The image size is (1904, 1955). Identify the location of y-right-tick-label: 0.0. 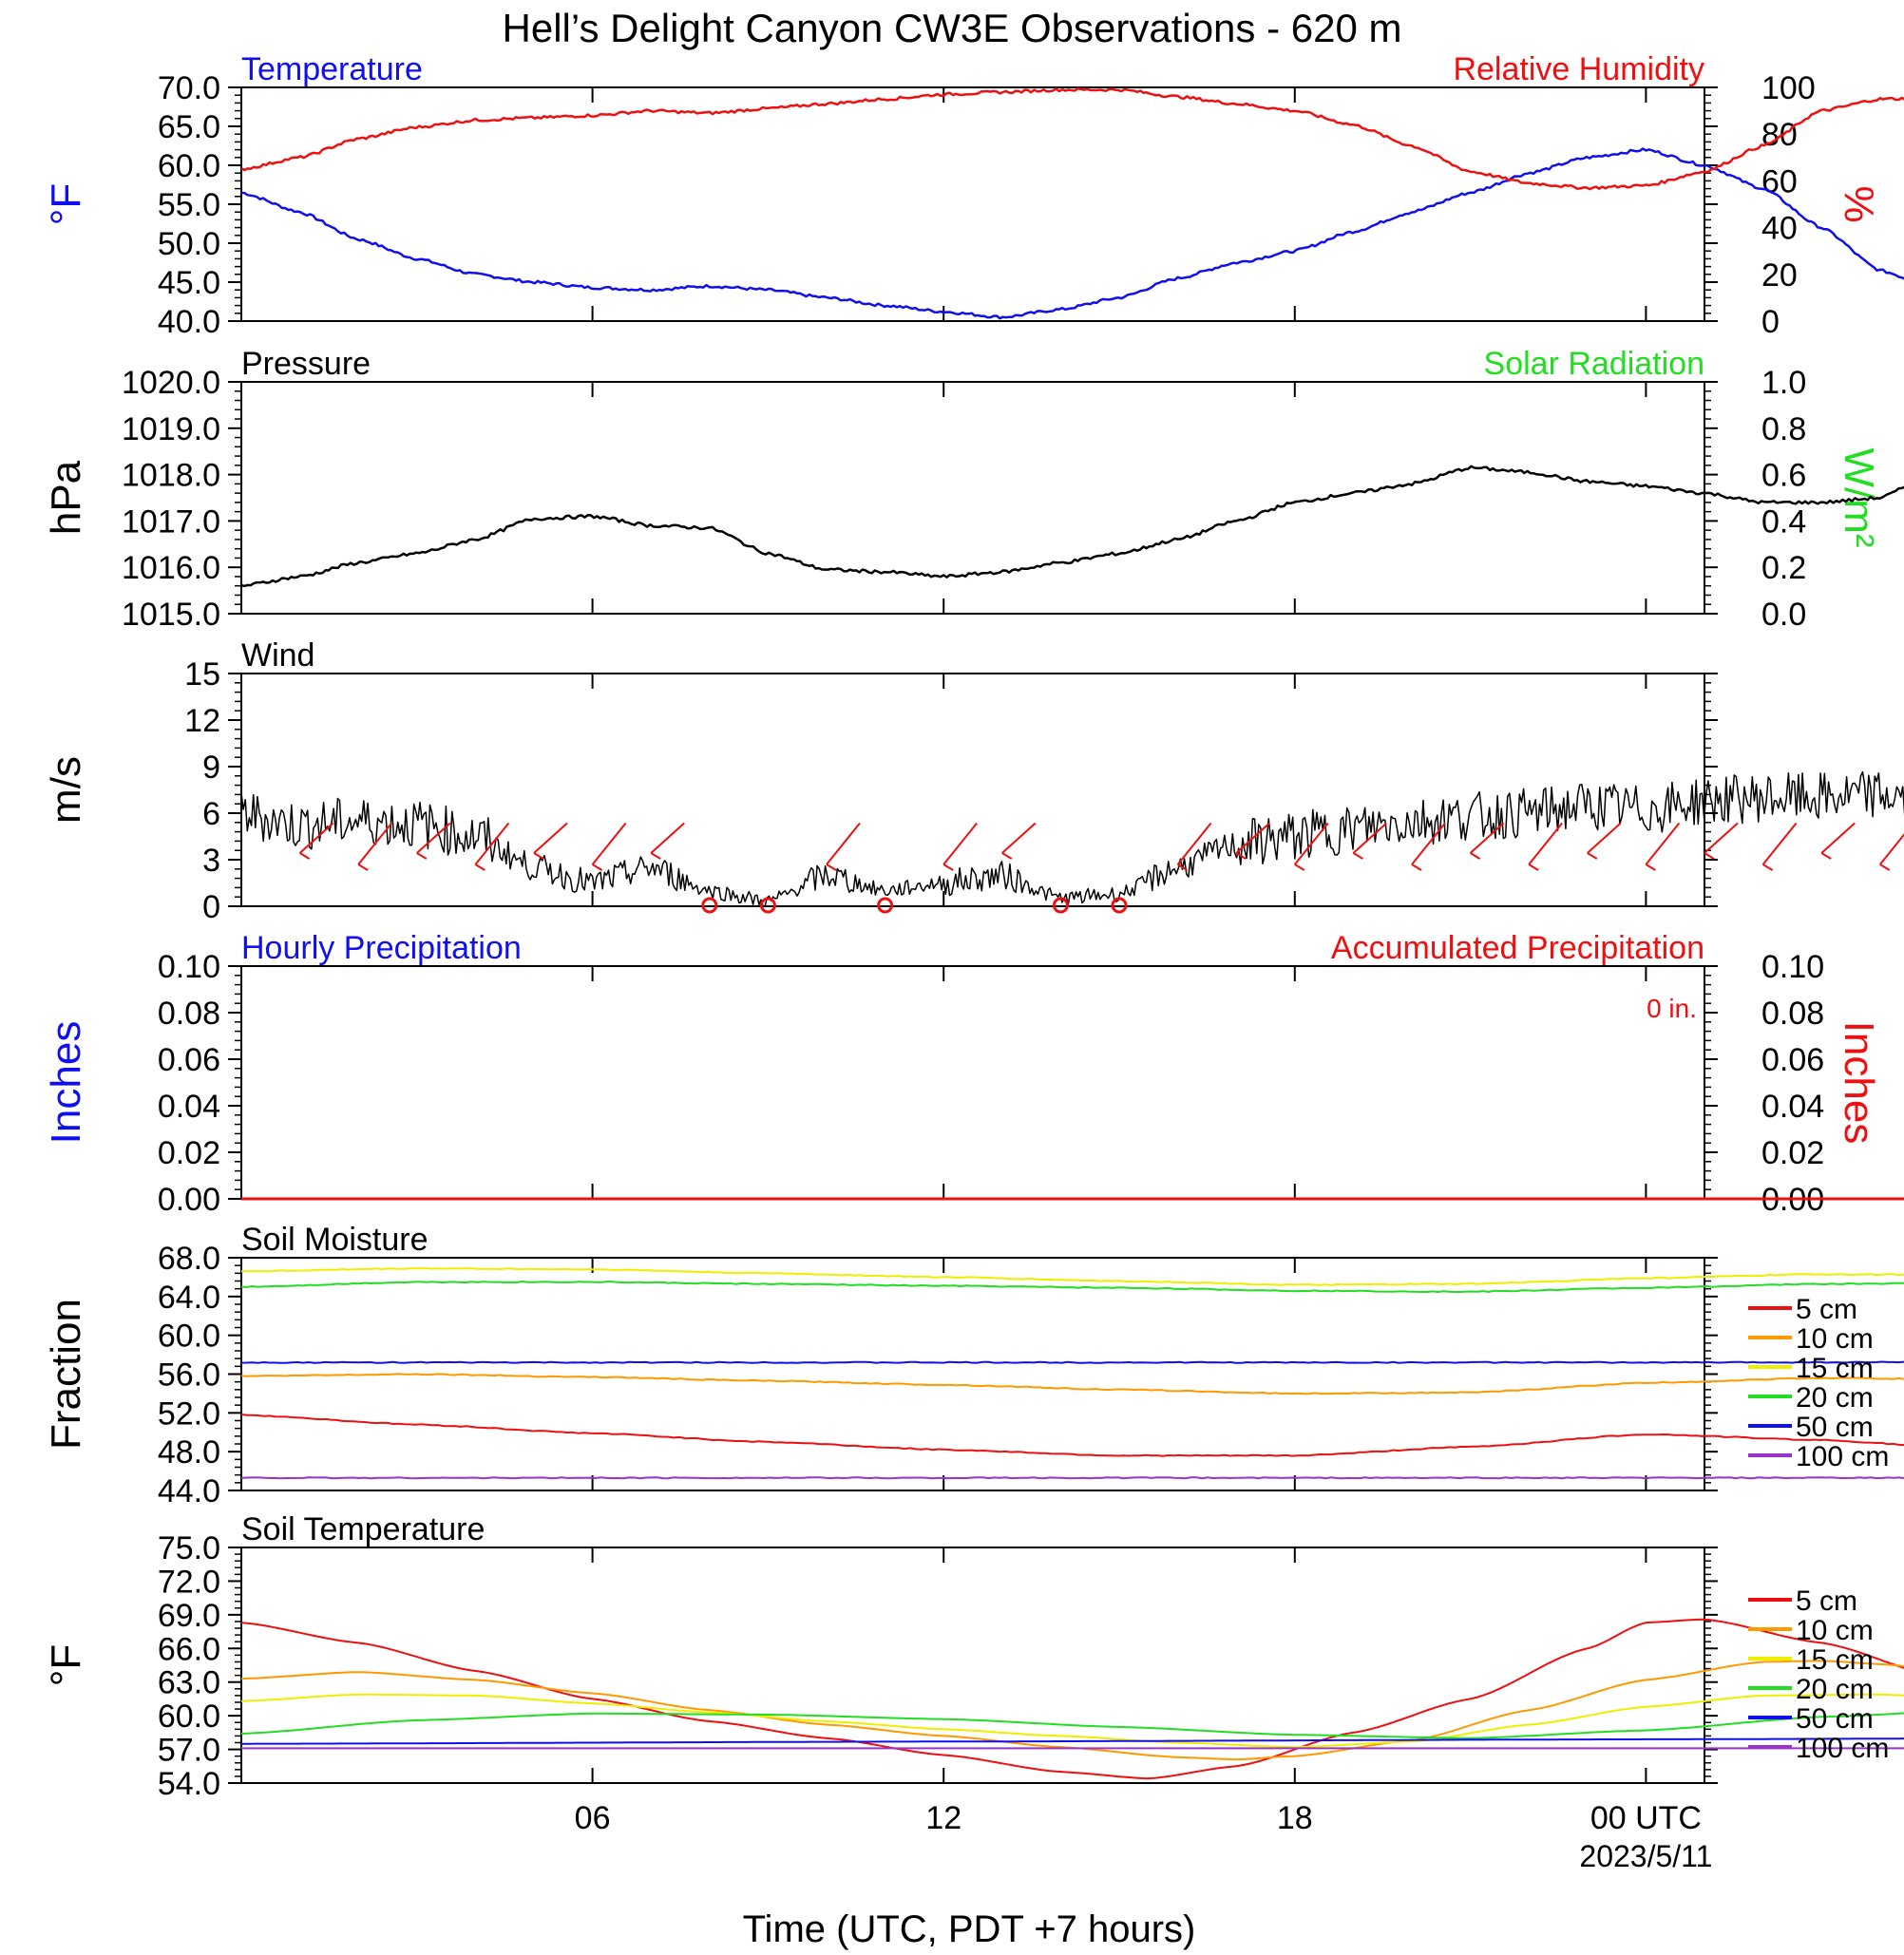
(1783, 615).